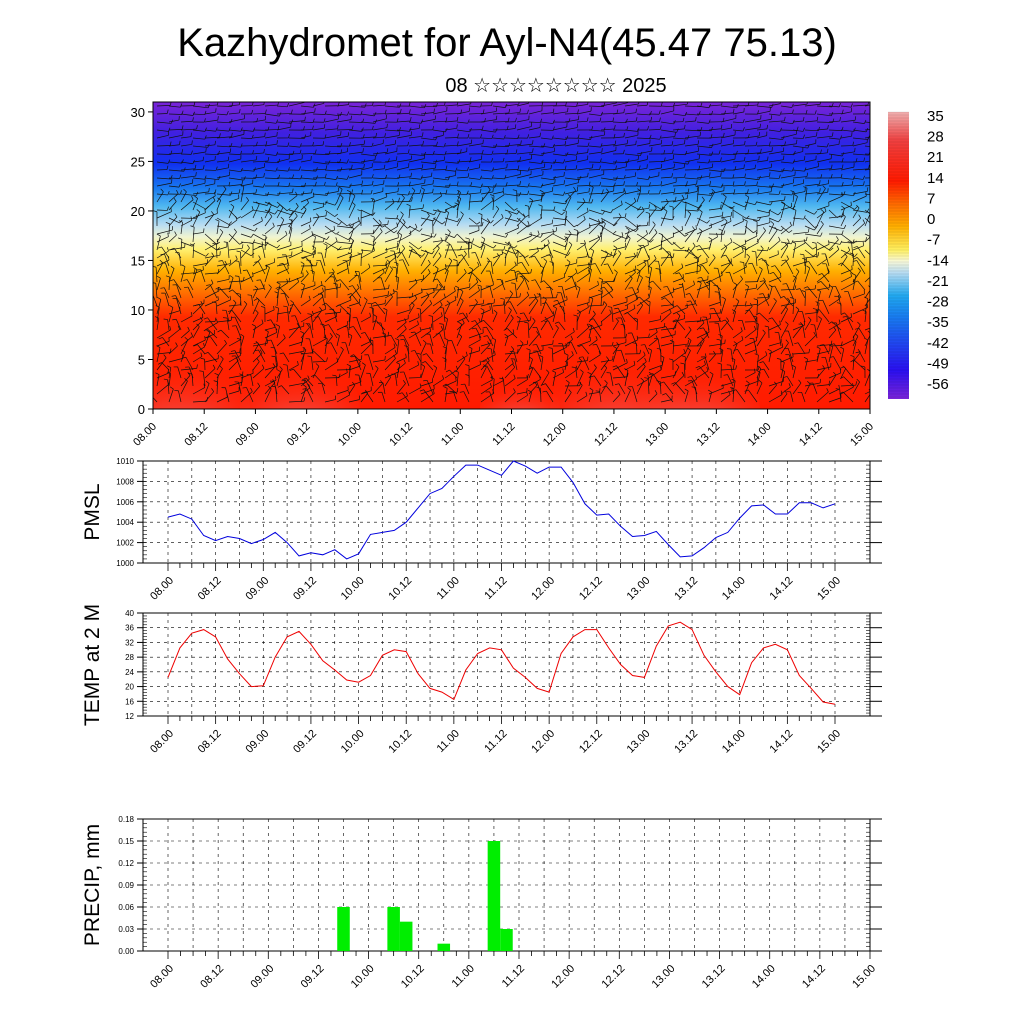  What do you see at coordinates (92, 885) in the screenshot?
I see `y-axis-label: PRECIP, mm` at bounding box center [92, 885].